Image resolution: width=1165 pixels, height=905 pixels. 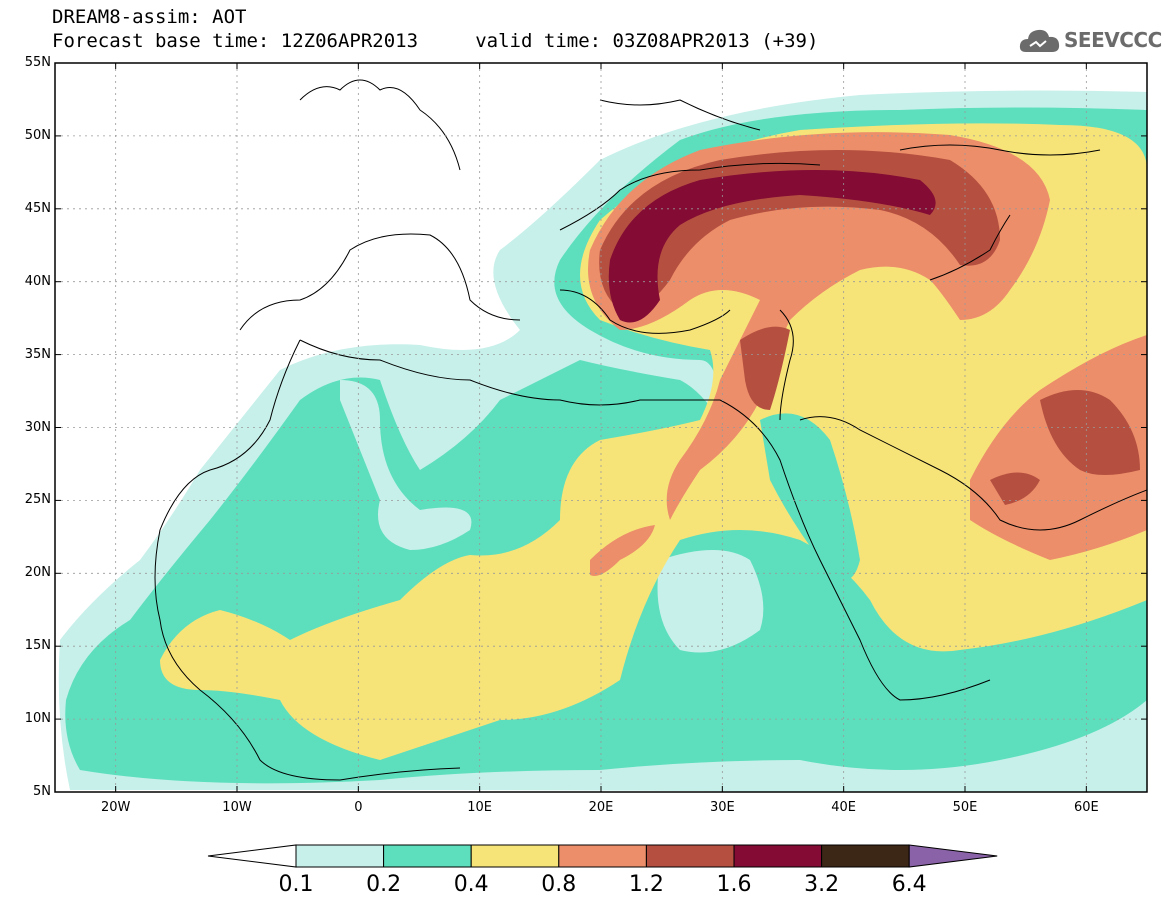 I want to click on lon-label: 0, so click(x=358, y=807).